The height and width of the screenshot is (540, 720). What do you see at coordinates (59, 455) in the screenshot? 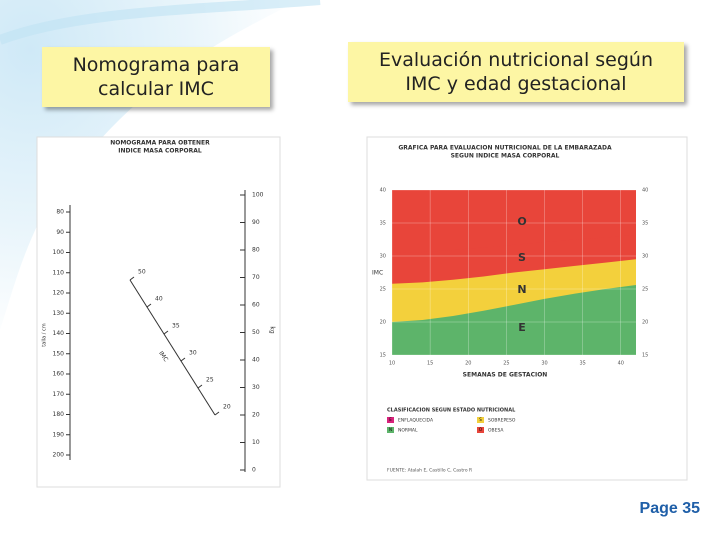
I see `tick-label: 200` at bounding box center [59, 455].